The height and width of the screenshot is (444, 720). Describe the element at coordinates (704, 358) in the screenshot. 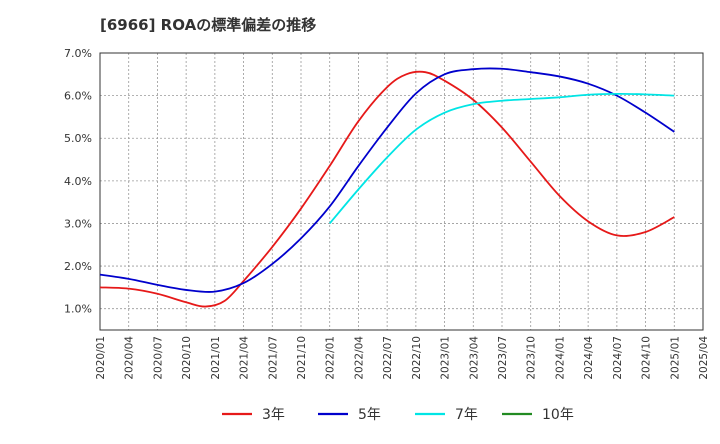

I see `x-tick-label: 2025/04` at that location.